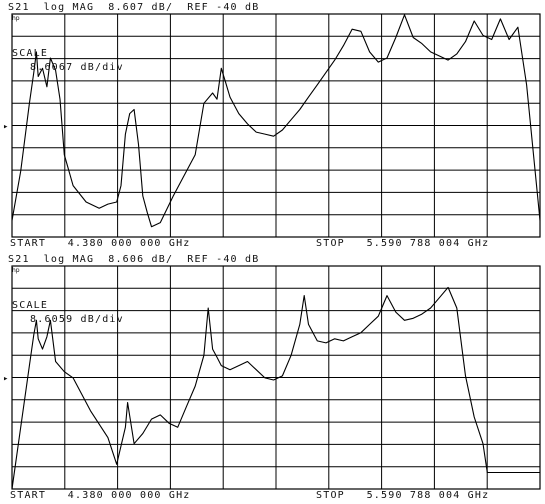  What do you see at coordinates (330, 495) in the screenshot?
I see `bottom-stop-label: STOP` at bounding box center [330, 495].